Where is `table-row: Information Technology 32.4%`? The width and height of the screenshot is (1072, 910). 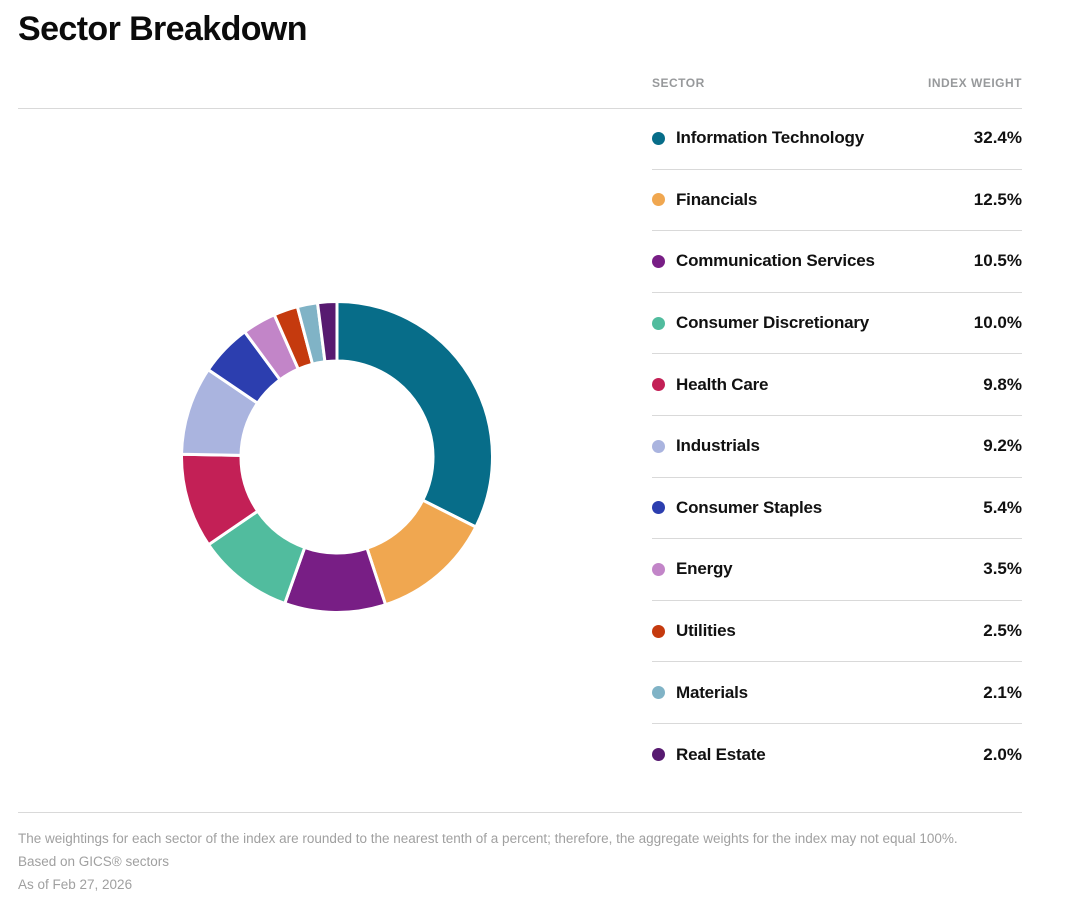 table-row: Information Technology 32.4% is located at coordinates (837, 139).